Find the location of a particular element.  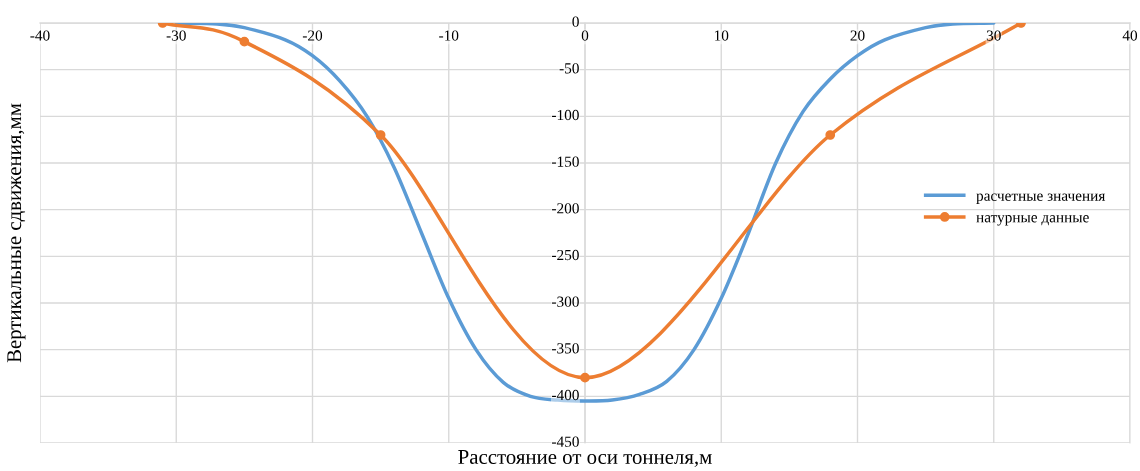

x-tick-label: -30 is located at coordinates (176, 35).